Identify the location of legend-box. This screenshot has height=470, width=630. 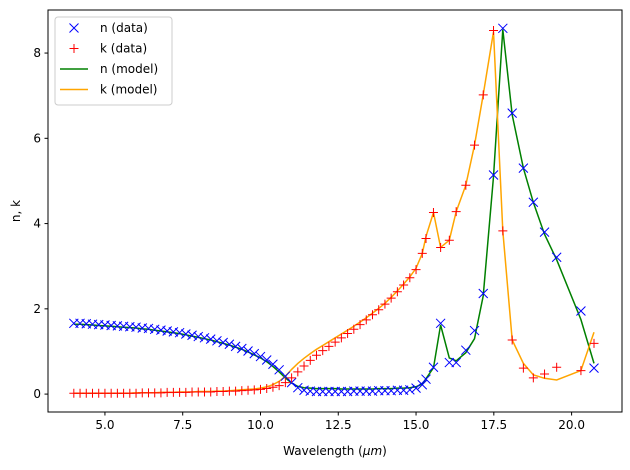
(113, 61).